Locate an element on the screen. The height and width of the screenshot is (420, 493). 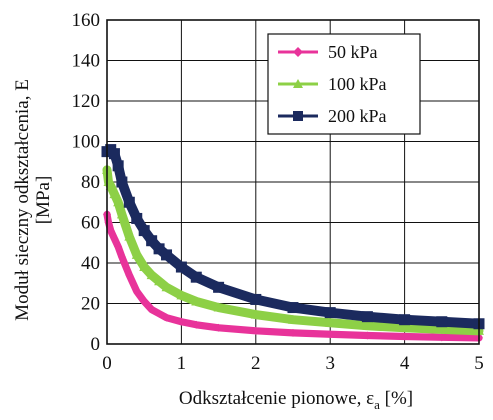
y-tick-label: 80 is located at coordinates (90, 182).